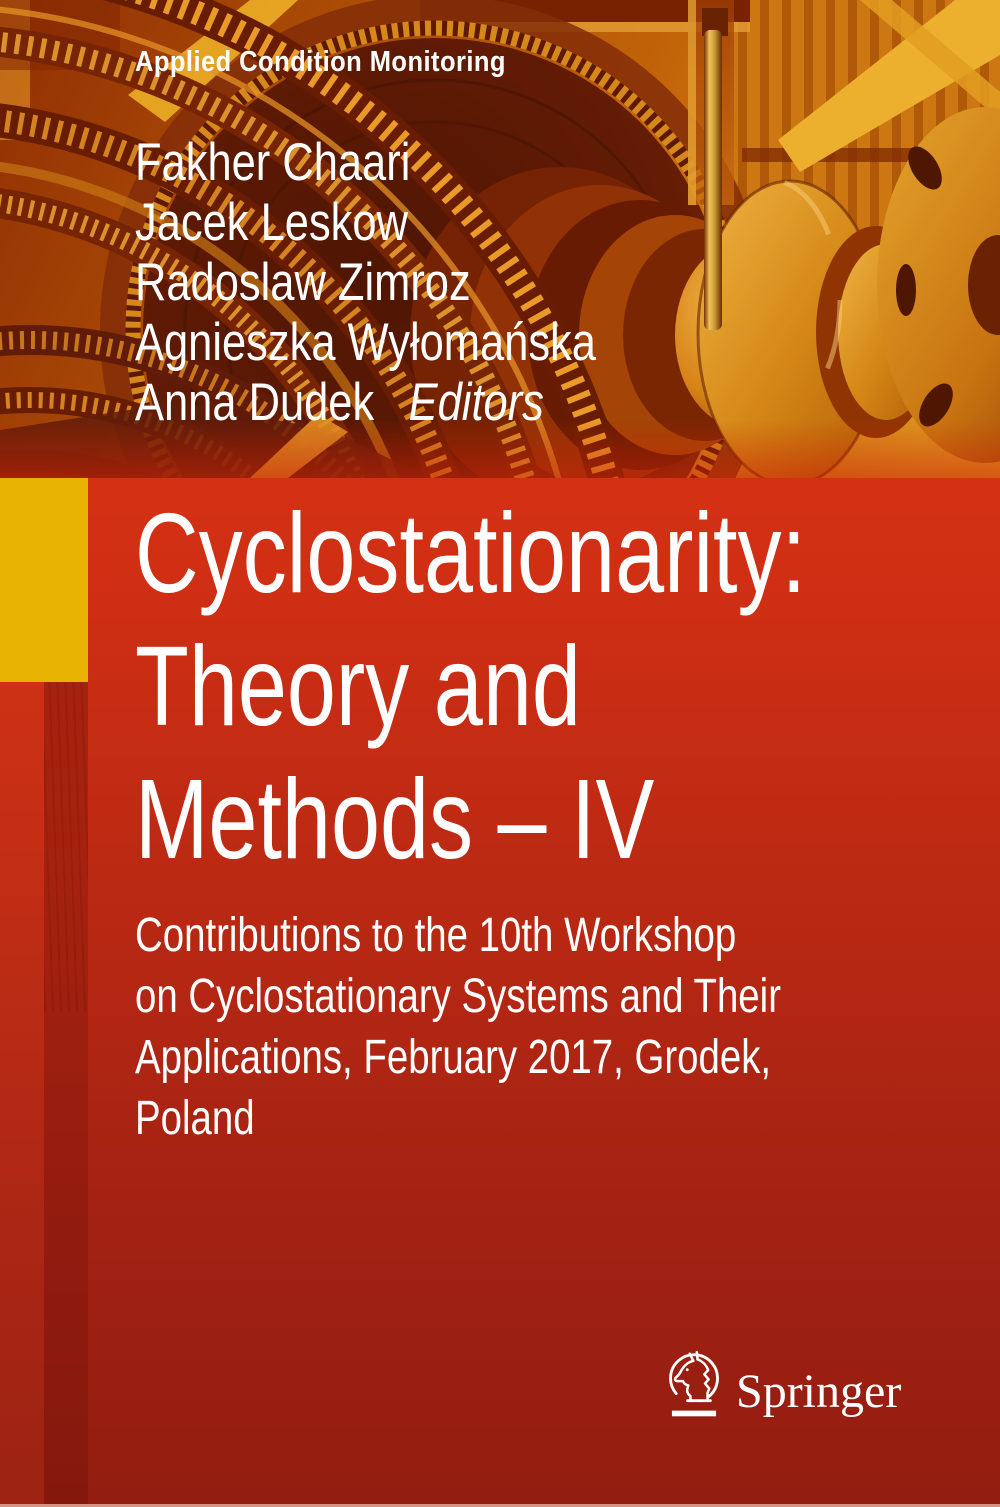  Describe the element at coordinates (453, 1057) in the screenshot. I see `book-subtitle-line: Applications, February 2017, Grodek,` at that location.